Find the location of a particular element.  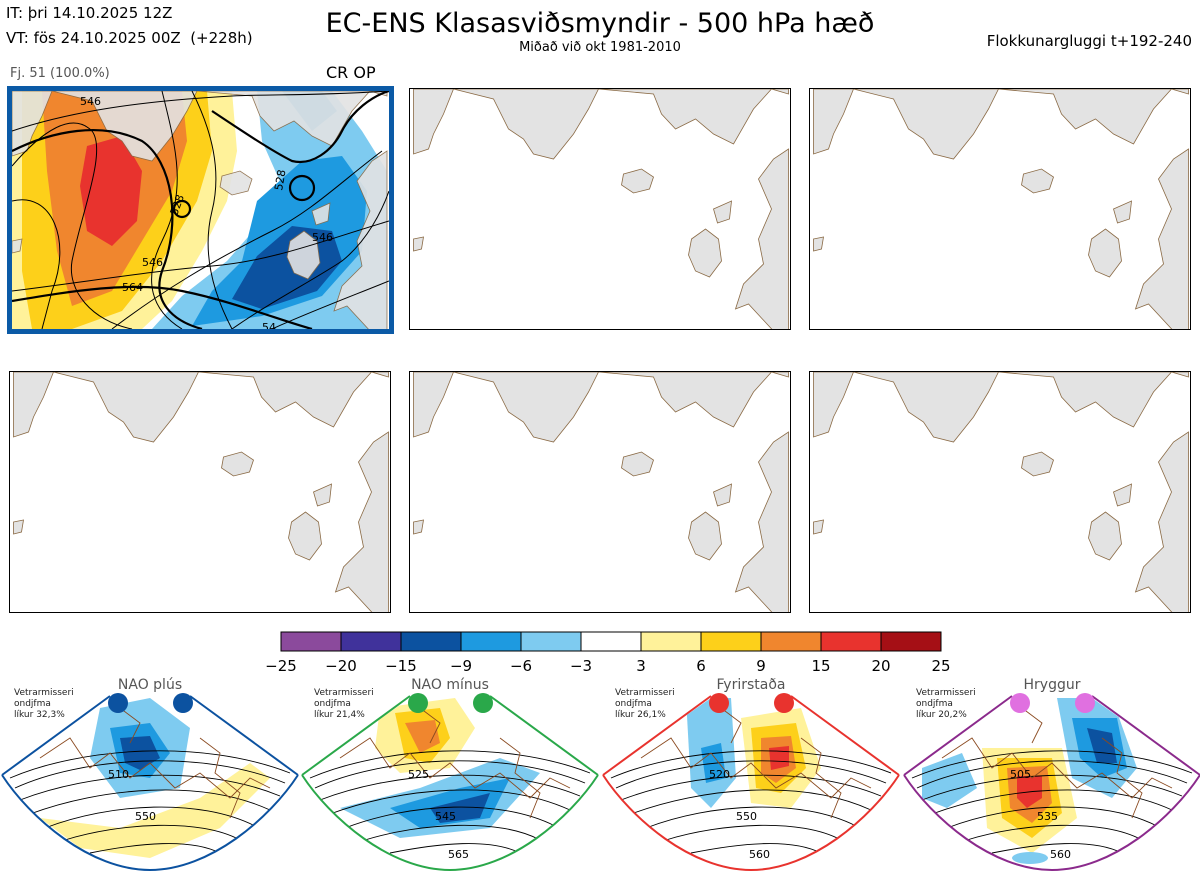

colorbar-tick-label: 15 is located at coordinates (821, 666).